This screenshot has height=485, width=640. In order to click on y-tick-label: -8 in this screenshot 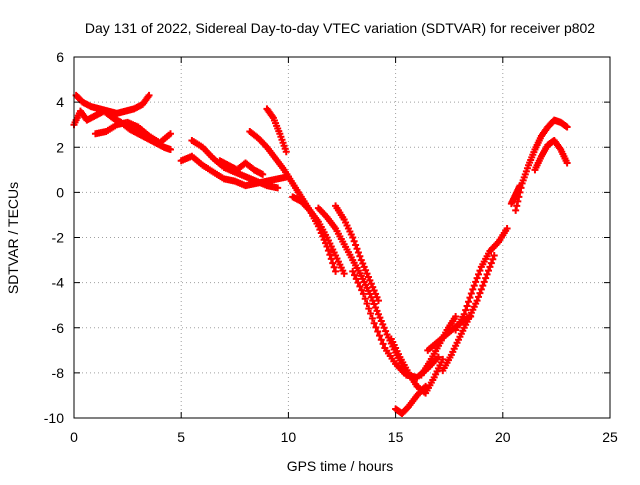, I will do `click(58, 373)`.